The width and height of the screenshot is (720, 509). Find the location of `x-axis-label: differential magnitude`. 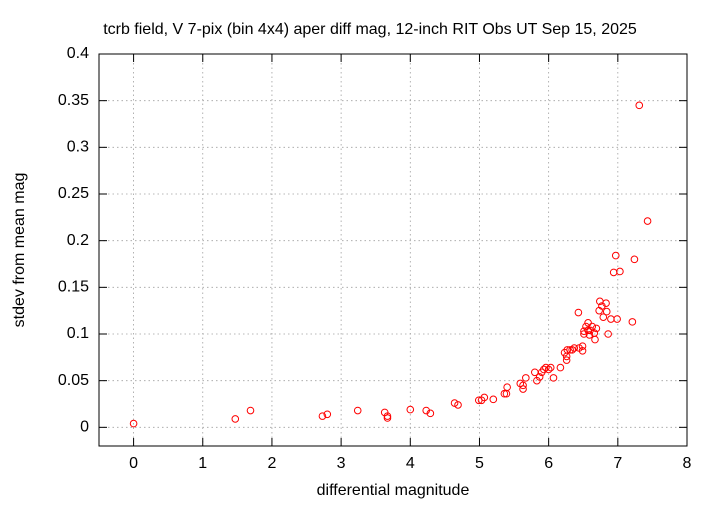

x-axis-label: differential magnitude is located at coordinates (393, 490).